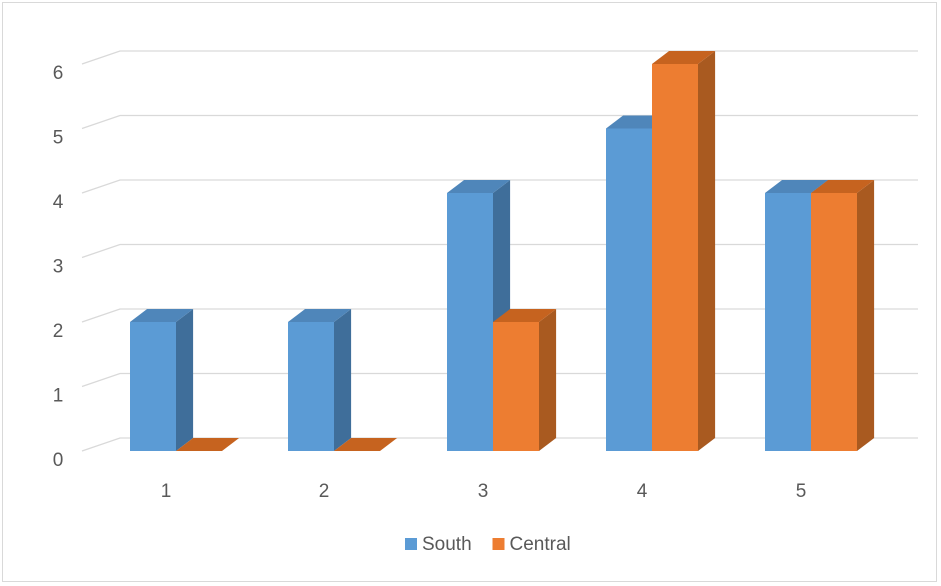  Describe the element at coordinates (58, 73) in the screenshot. I see `y-tick-label: 6` at that location.